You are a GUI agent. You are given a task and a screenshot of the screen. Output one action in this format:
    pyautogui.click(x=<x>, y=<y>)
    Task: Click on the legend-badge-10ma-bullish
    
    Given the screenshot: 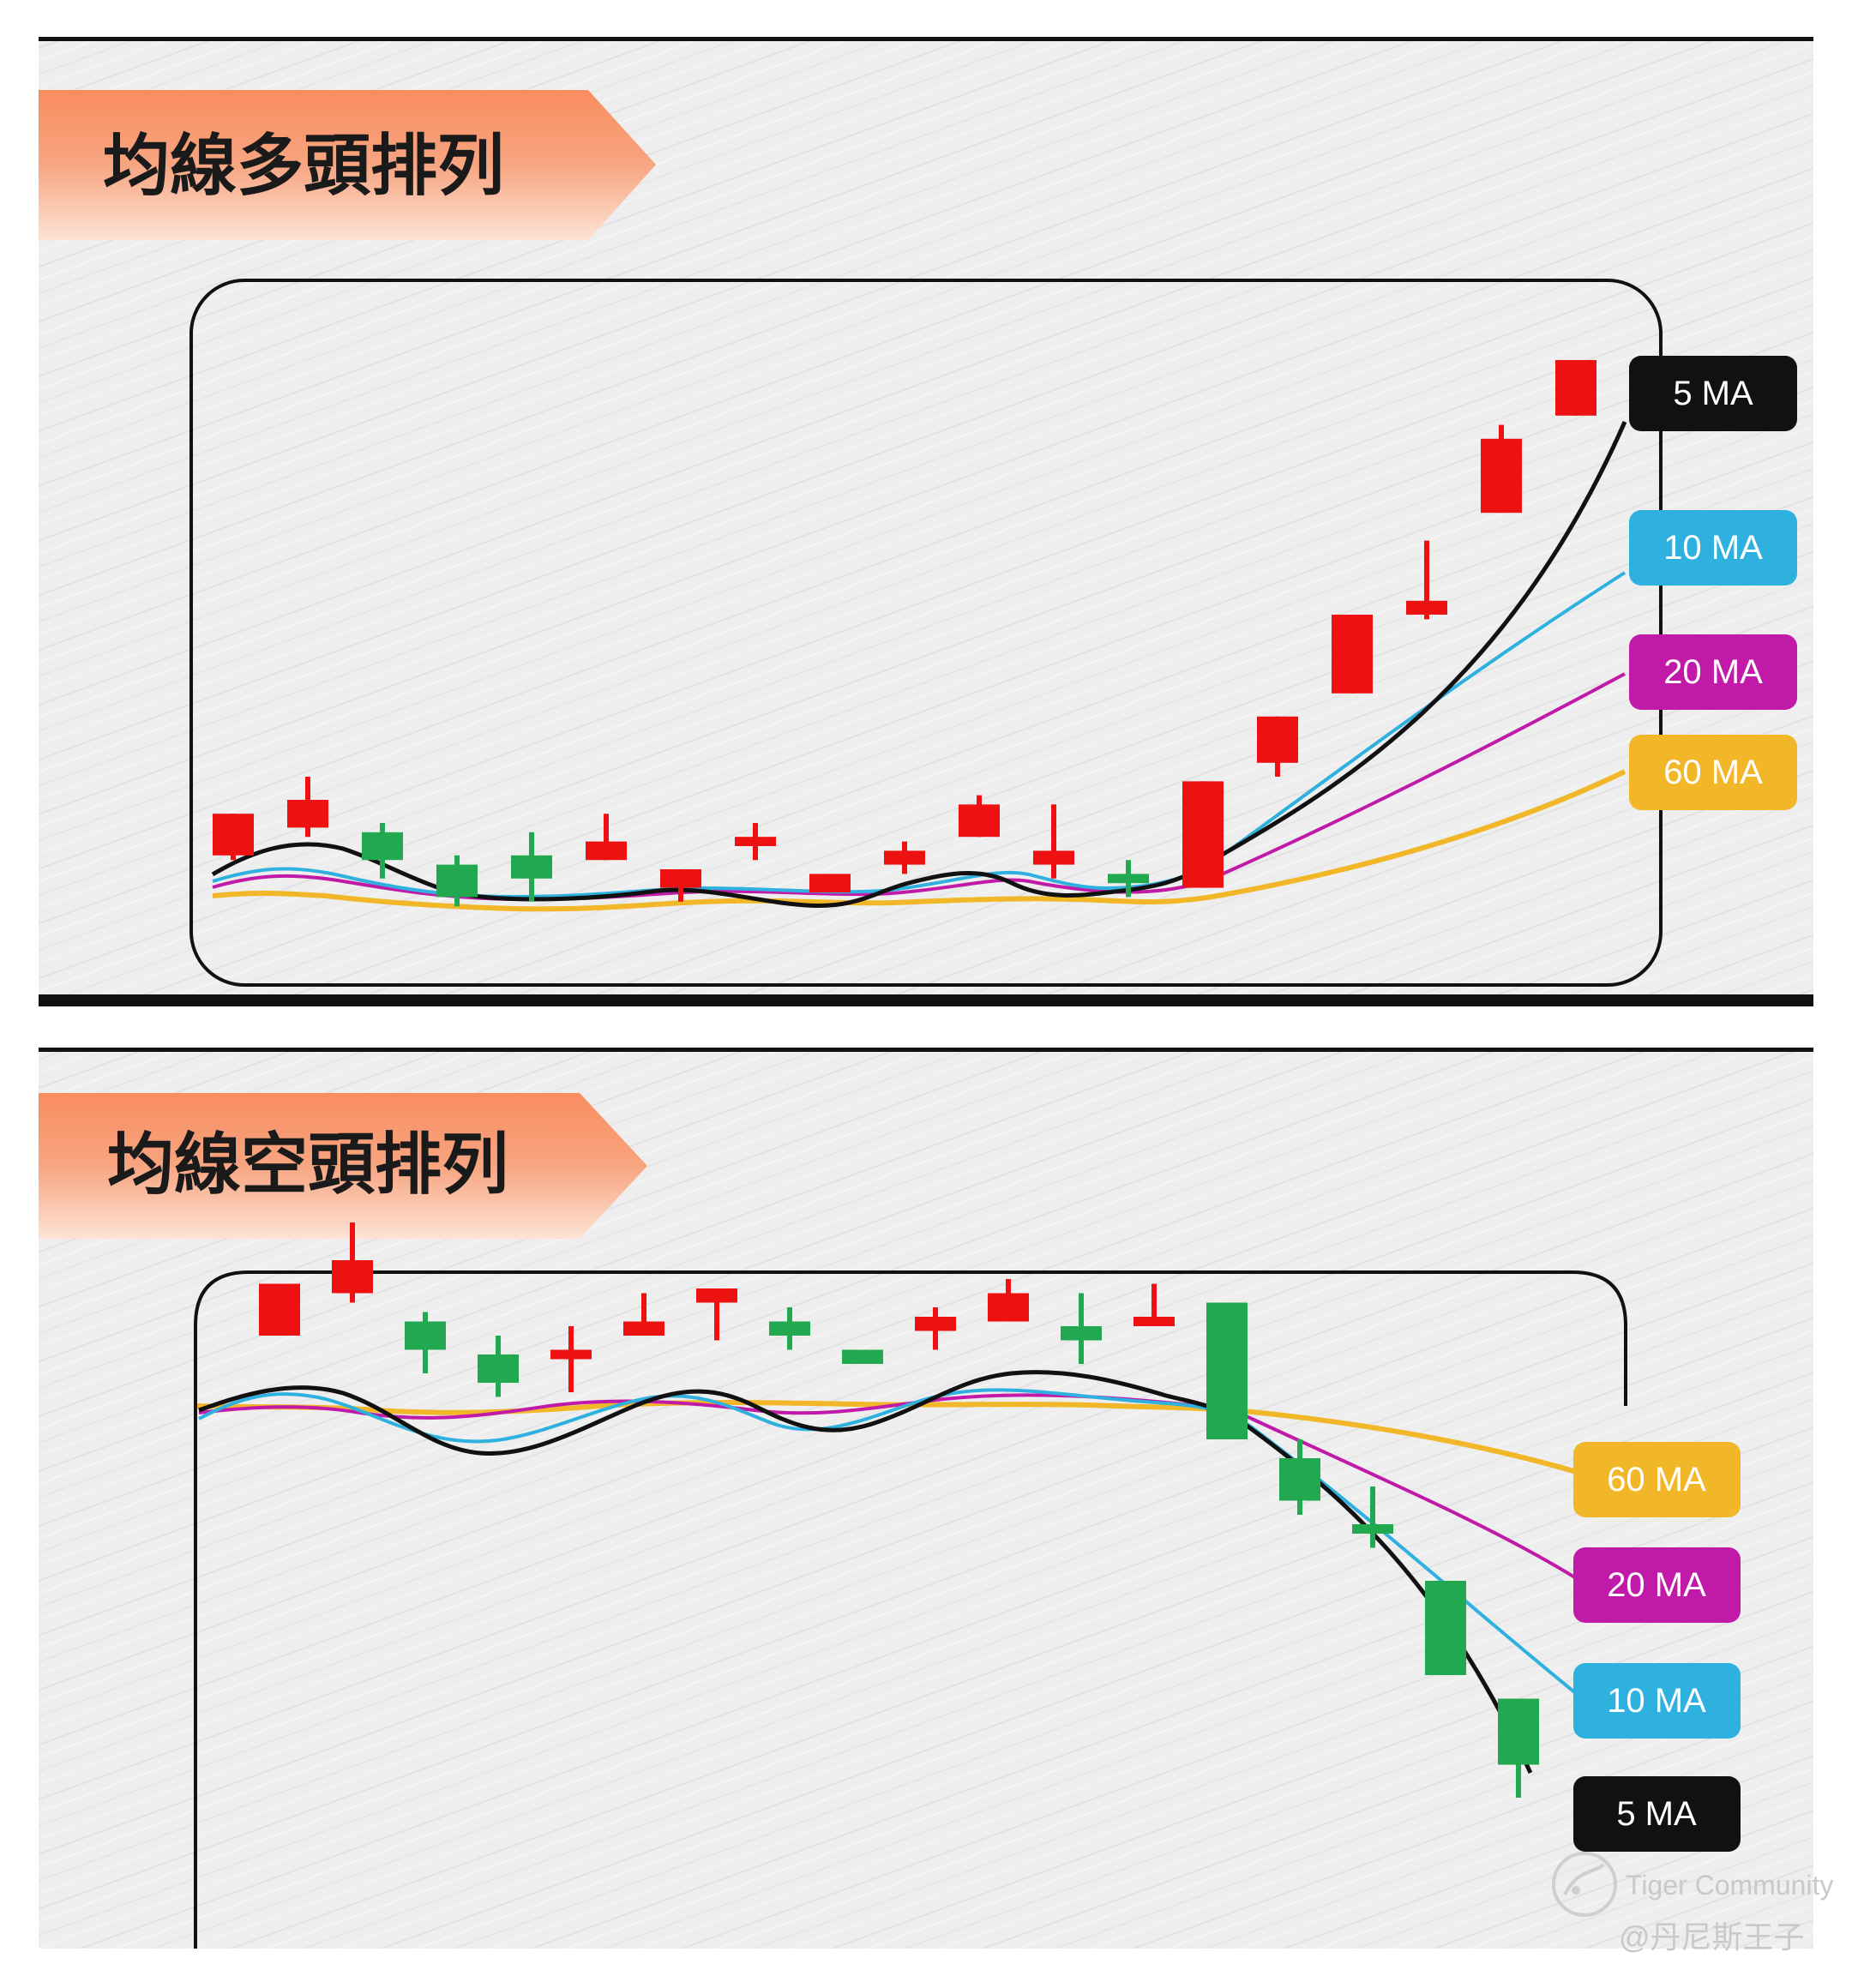 What is the action you would take?
    pyautogui.click(x=1713, y=548)
    